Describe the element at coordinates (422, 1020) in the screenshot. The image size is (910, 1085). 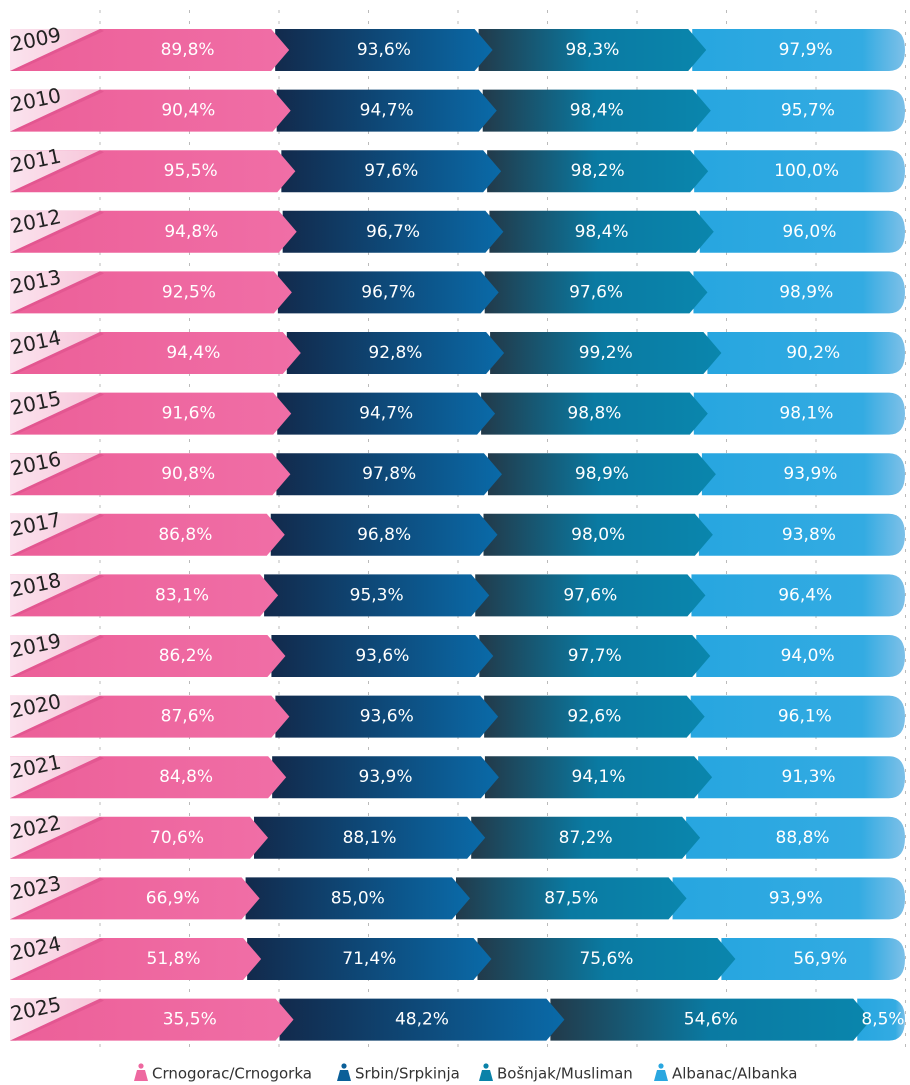
I see `value-label: 48,2%` at that location.